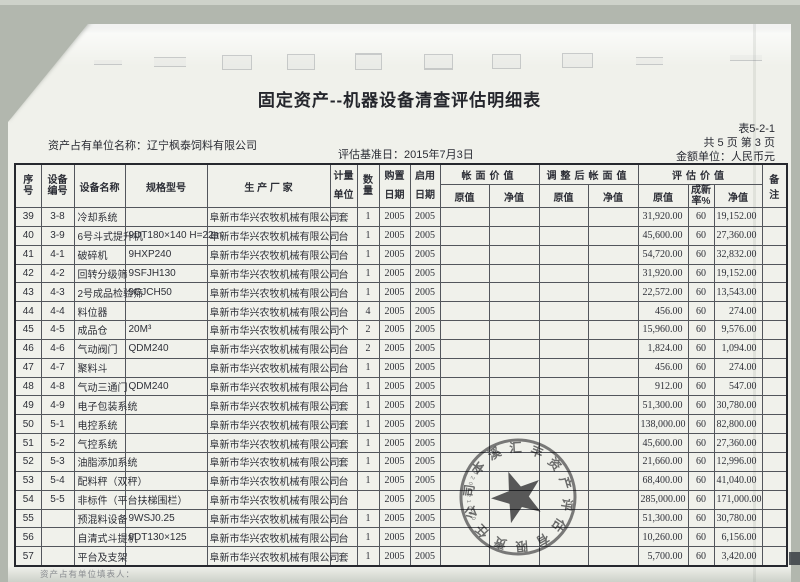  What do you see at coordinates (28, 185) in the screenshot?
I see `col-seq: 序 号` at bounding box center [28, 185].